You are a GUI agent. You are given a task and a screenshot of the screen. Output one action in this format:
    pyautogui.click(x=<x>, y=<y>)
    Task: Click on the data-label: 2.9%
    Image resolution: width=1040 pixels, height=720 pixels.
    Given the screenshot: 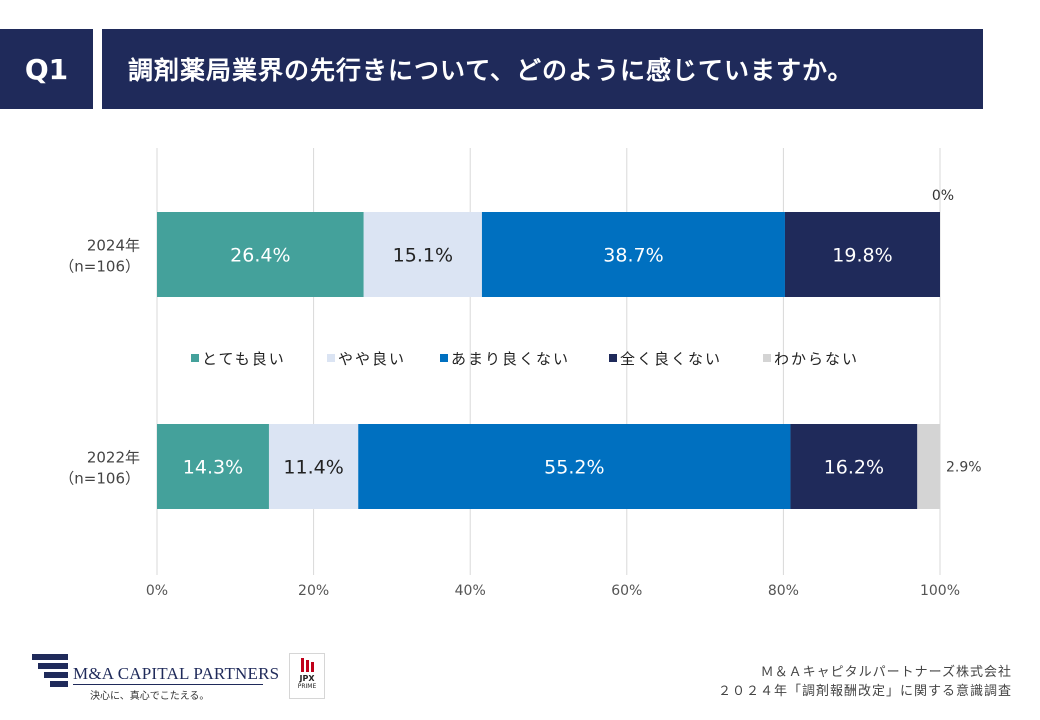 What is the action you would take?
    pyautogui.click(x=964, y=468)
    